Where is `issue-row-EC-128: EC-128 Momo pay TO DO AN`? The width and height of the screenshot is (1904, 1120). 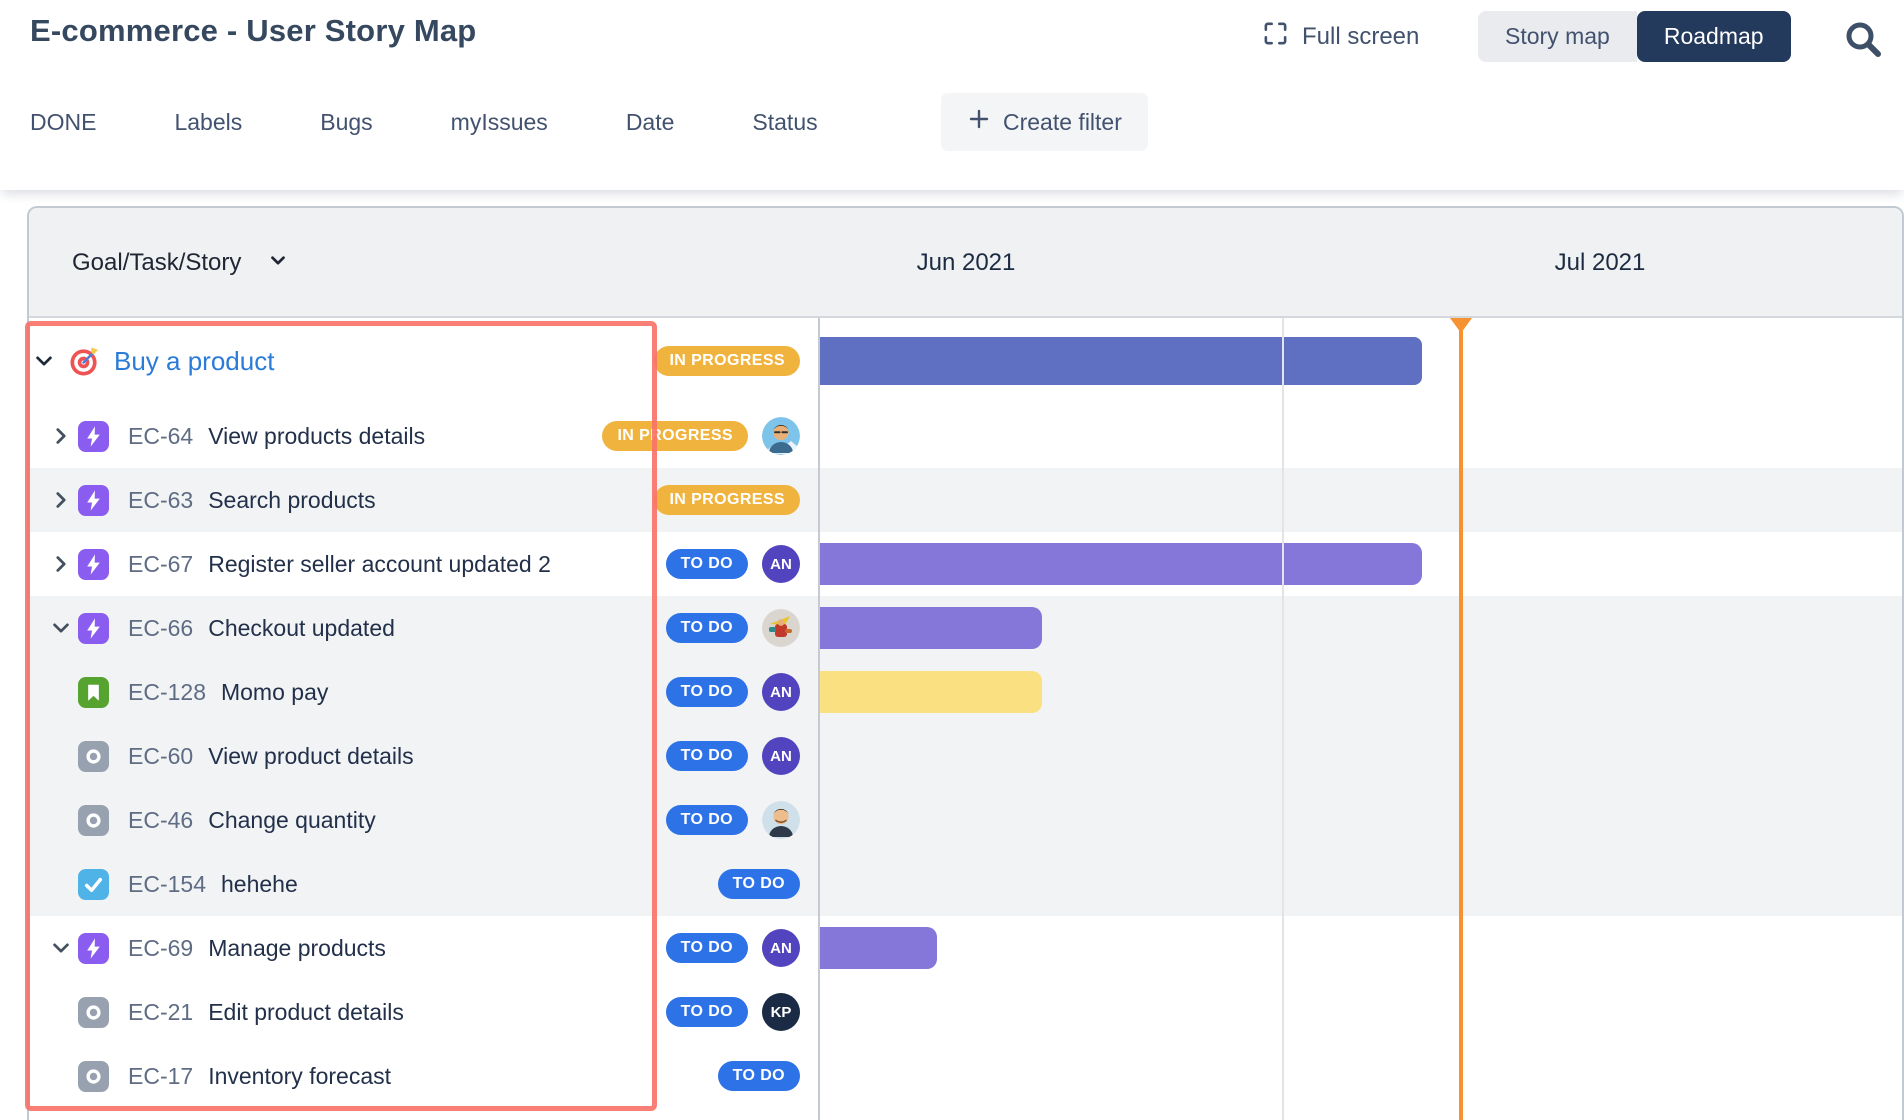
issue-row-EC-128: EC-128 Momo pay TO DO AN is located at coordinates (423, 692).